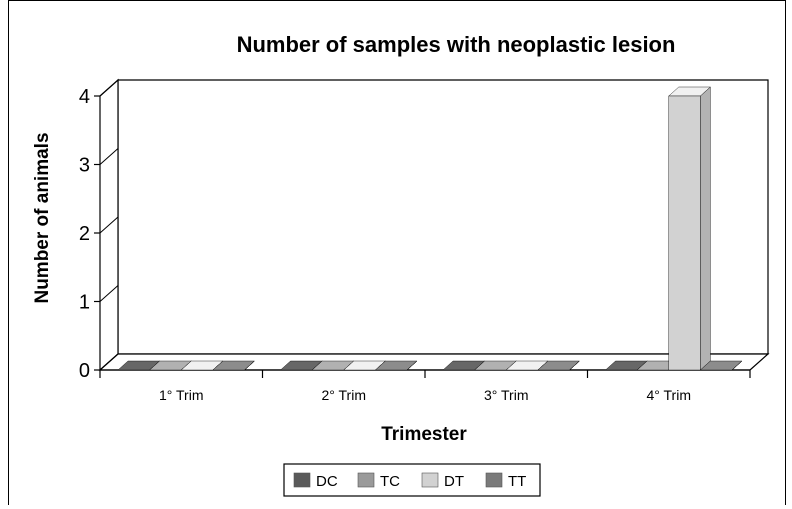 The image size is (792, 509). Describe the element at coordinates (42, 217) in the screenshot. I see `y-axis-title: Number of animals` at that location.